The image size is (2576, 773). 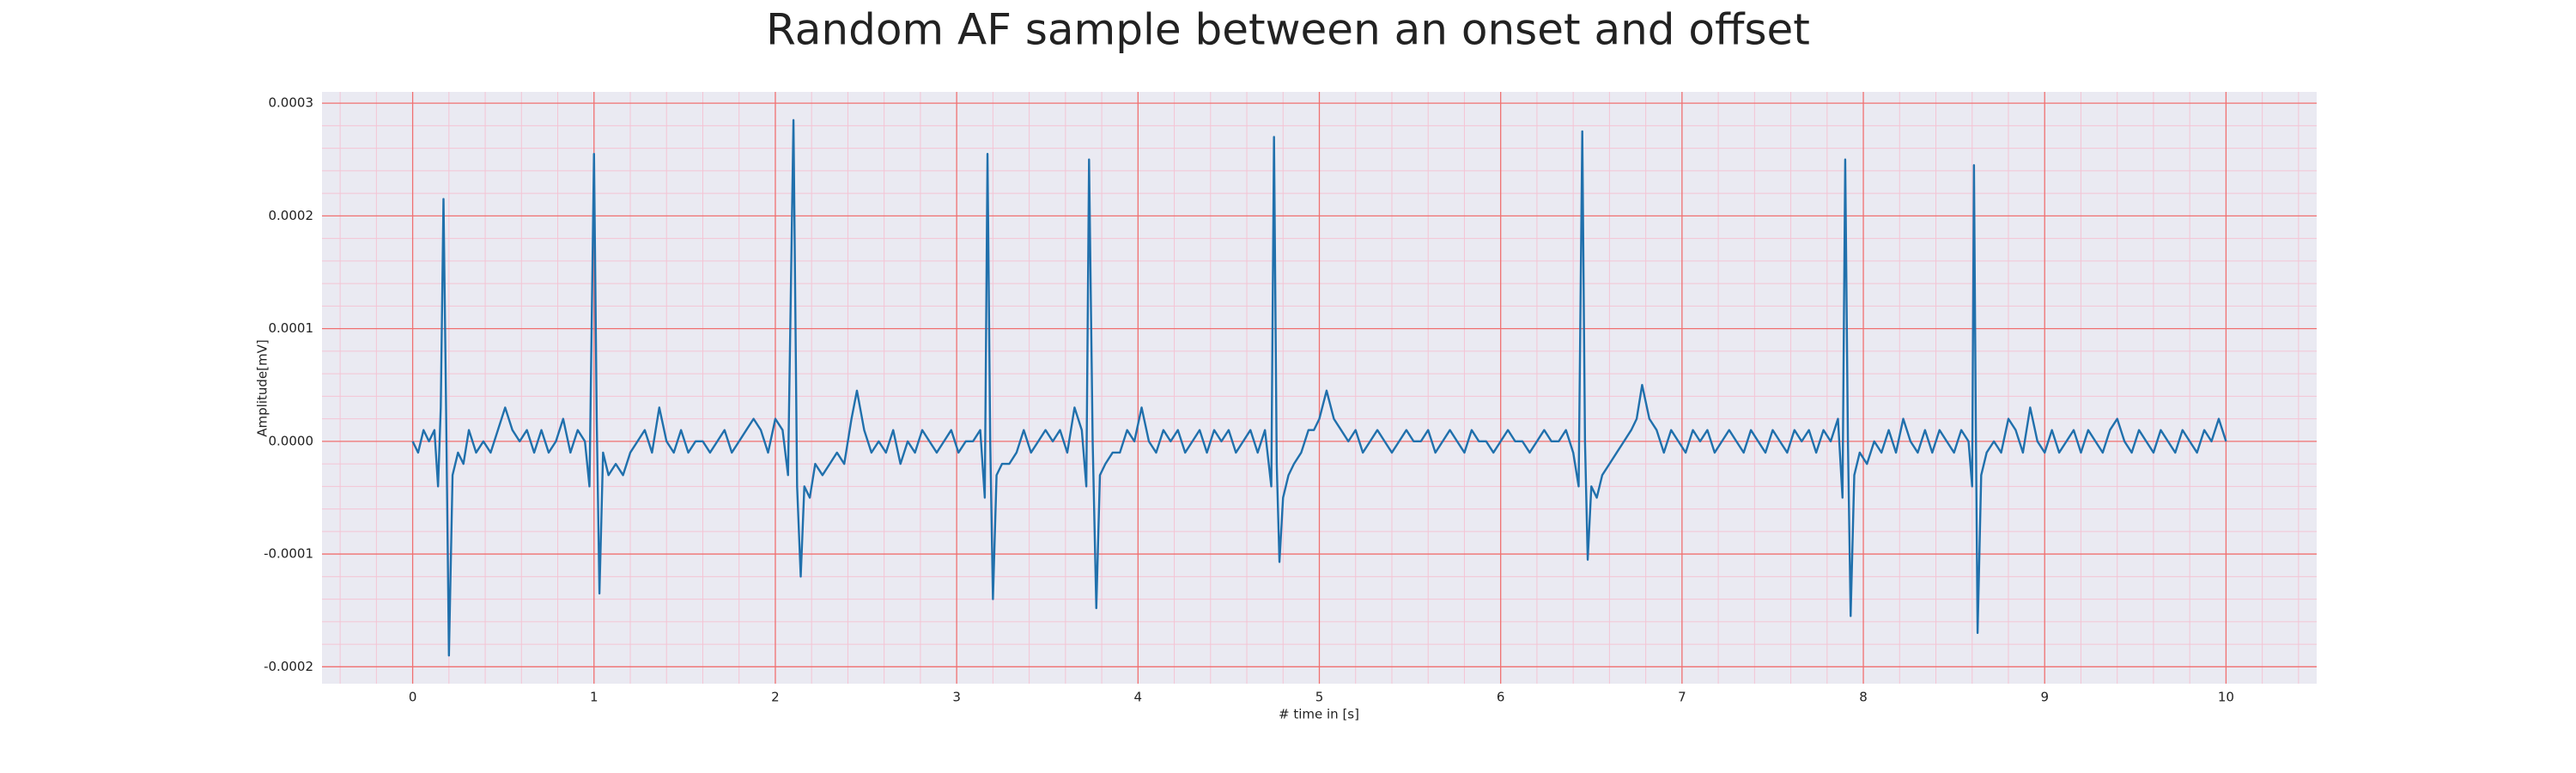 I want to click on x-axis-label: # time in [s], so click(x=1319, y=714).